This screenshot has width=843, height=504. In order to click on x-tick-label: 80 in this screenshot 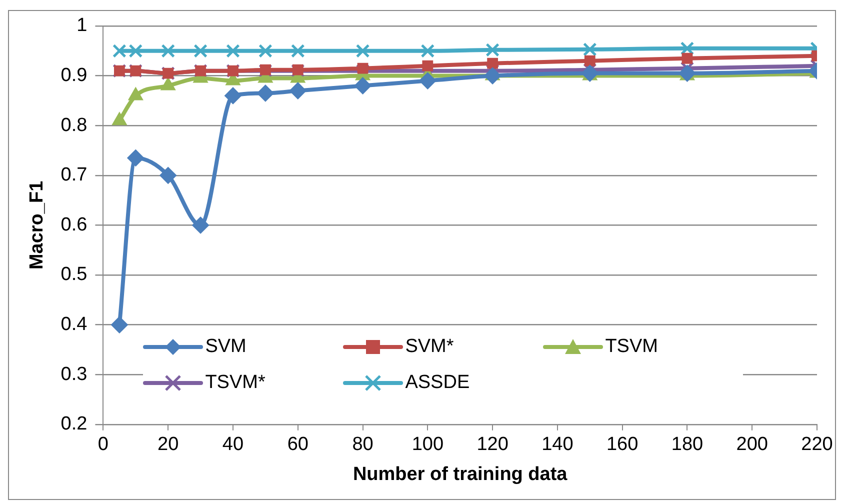, I will do `click(363, 445)`.